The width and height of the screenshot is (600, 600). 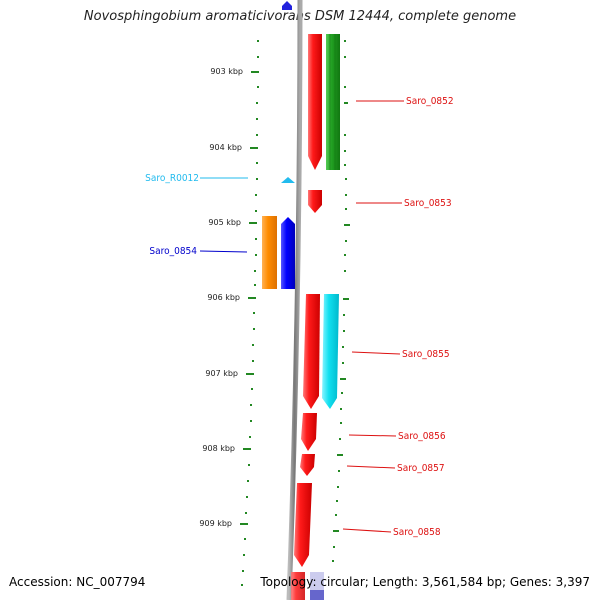 I want to click on plus-strand-dotted-guide, so click(x=341, y=301).